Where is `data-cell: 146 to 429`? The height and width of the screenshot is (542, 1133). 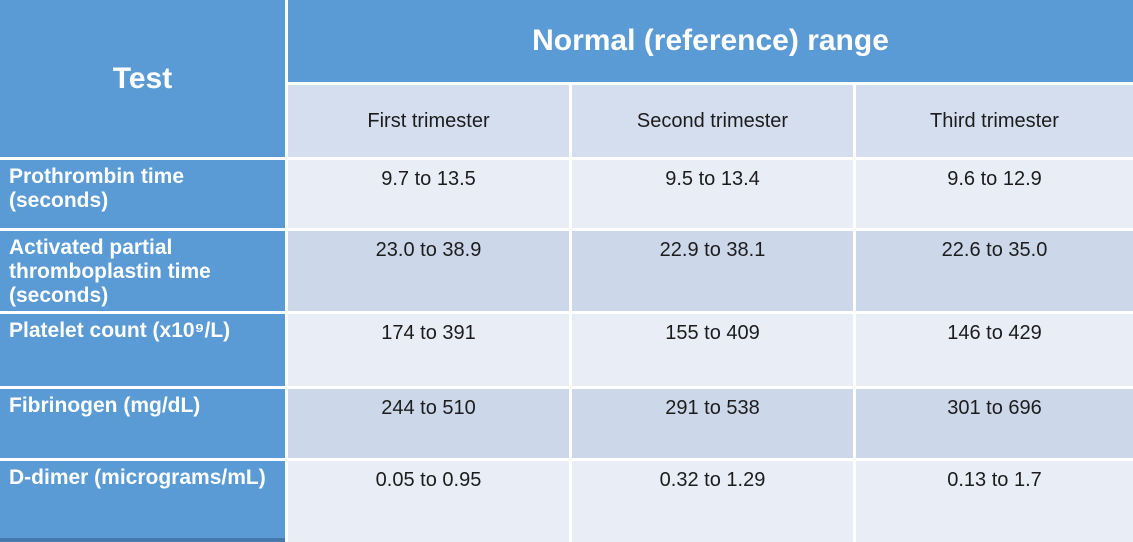 data-cell: 146 to 429 is located at coordinates (994, 350).